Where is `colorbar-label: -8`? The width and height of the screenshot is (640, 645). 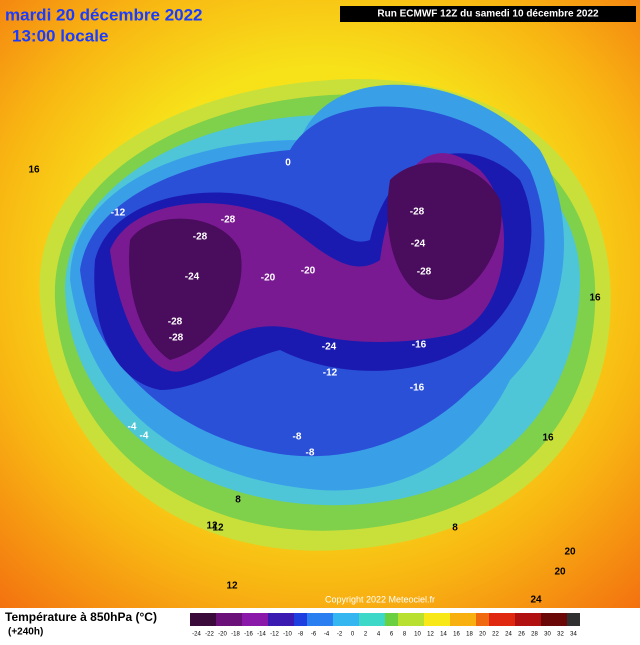 colorbar-label: -8 is located at coordinates (301, 635).